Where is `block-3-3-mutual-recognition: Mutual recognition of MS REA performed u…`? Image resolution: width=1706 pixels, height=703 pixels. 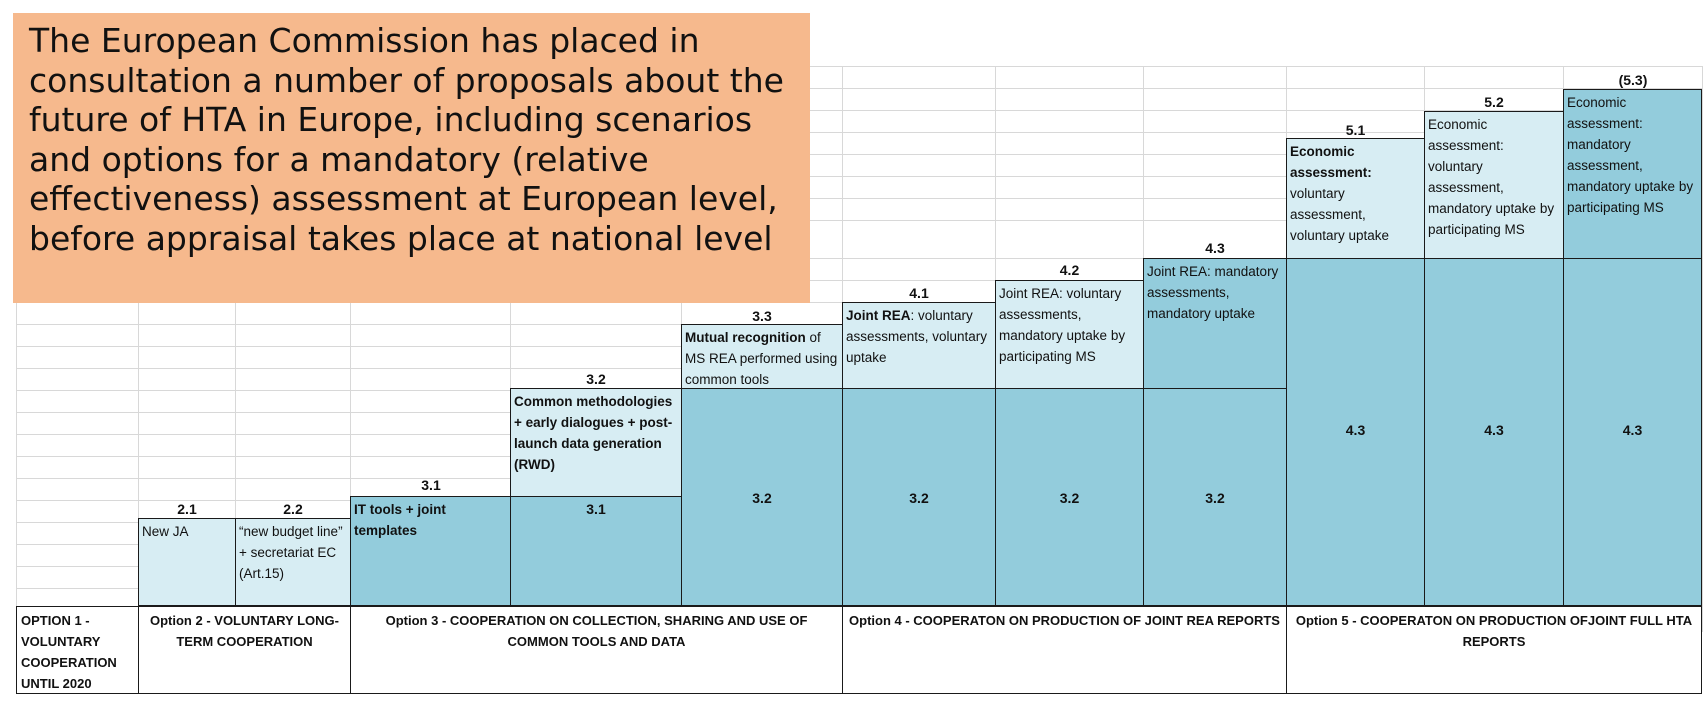 block-3-3-mutual-recognition: Mutual recognition of MS REA performed u… is located at coordinates (762, 357).